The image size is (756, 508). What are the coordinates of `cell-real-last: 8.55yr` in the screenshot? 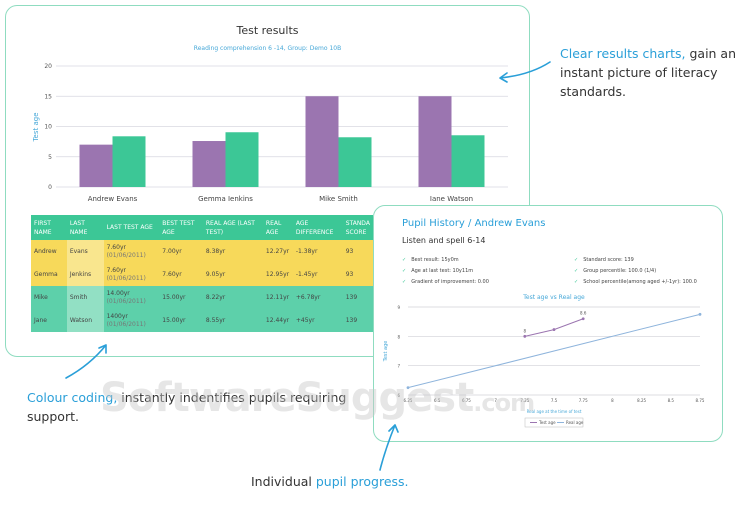 It's located at (232, 320).